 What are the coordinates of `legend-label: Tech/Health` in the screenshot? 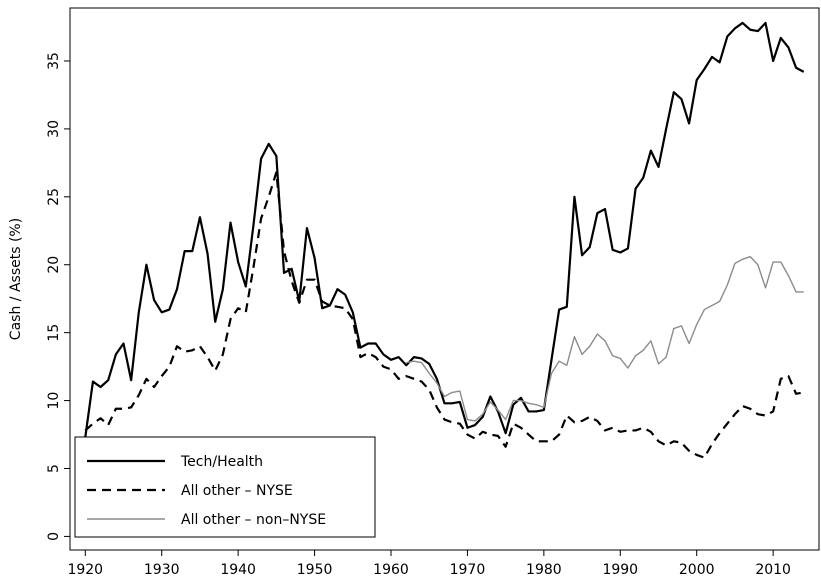 It's located at (221, 462).